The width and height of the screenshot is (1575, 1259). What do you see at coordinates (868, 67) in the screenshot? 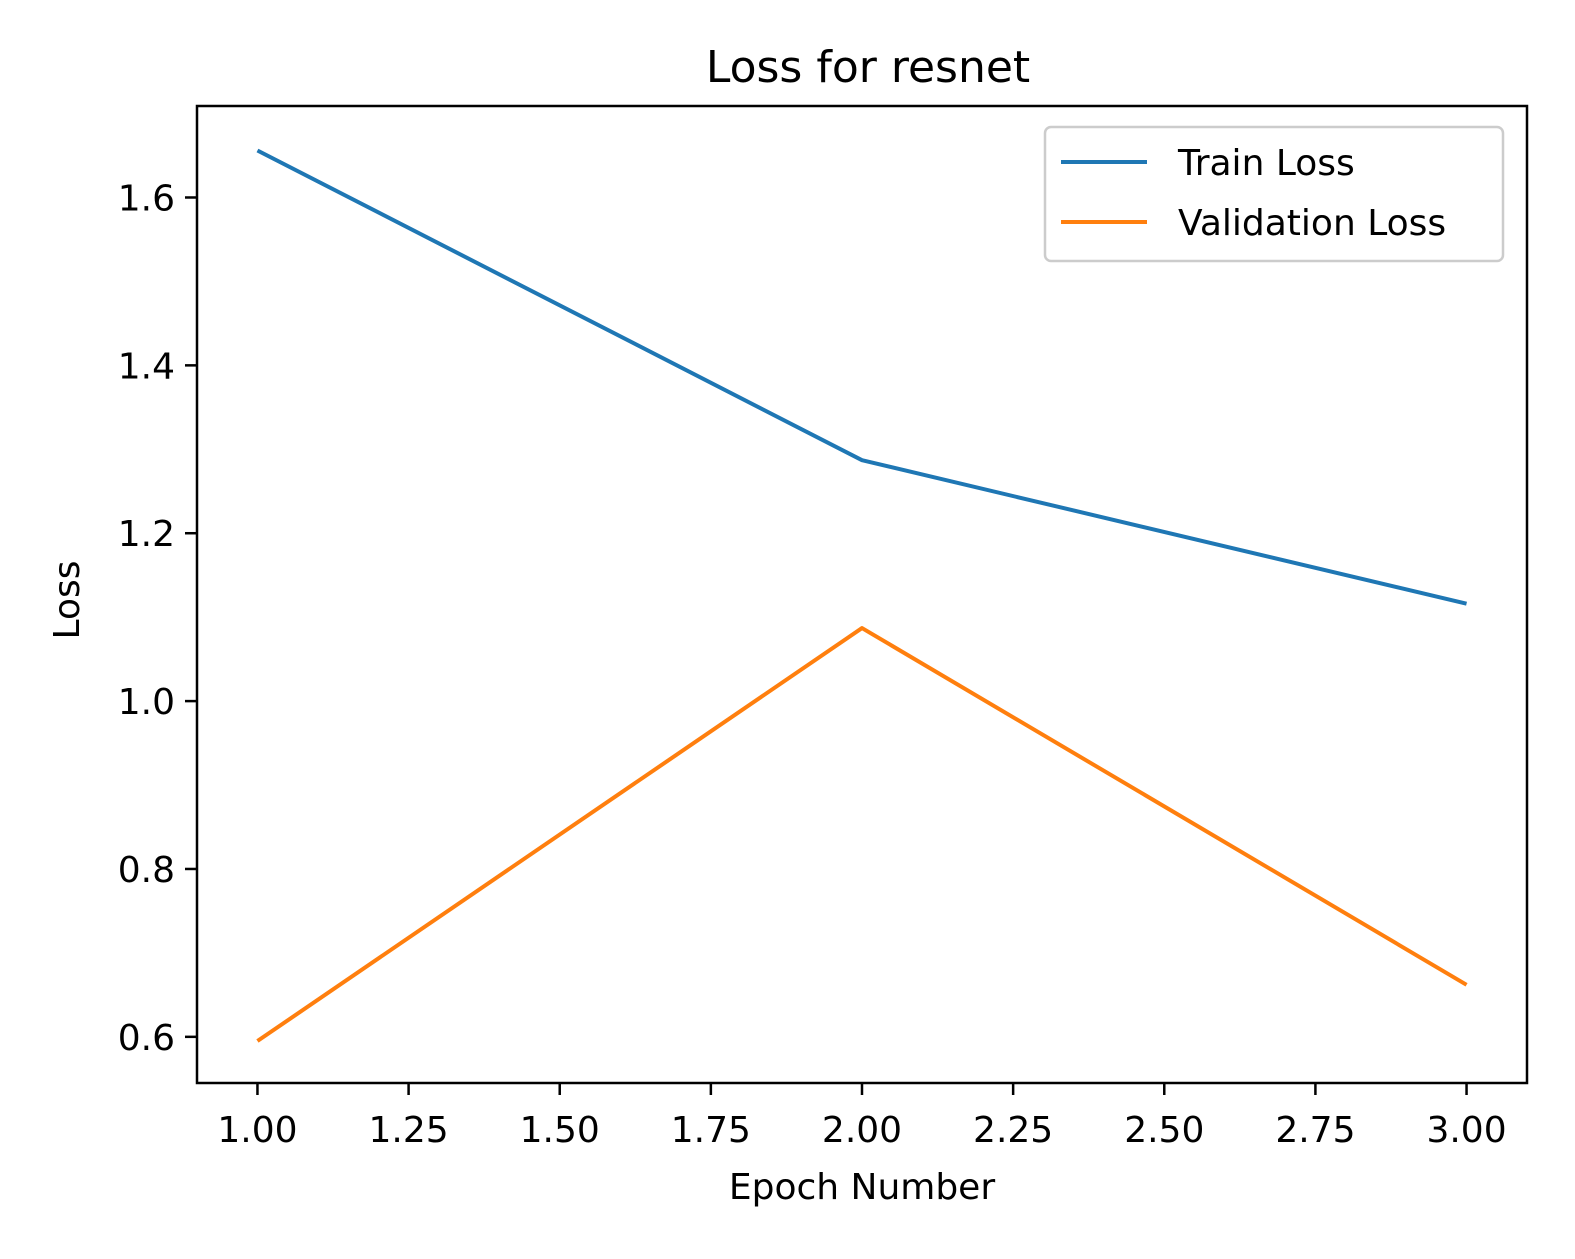
I see `chart-title: Loss for resnet` at bounding box center [868, 67].